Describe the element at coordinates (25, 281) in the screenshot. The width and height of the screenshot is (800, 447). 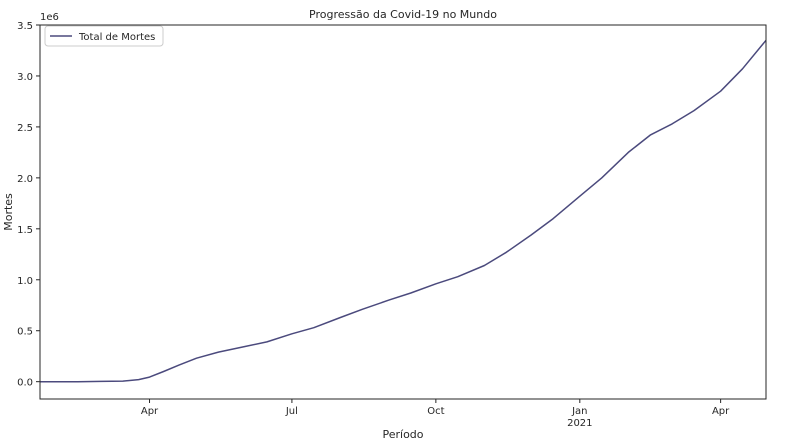
I see `y-tick-label: 1.0` at that location.